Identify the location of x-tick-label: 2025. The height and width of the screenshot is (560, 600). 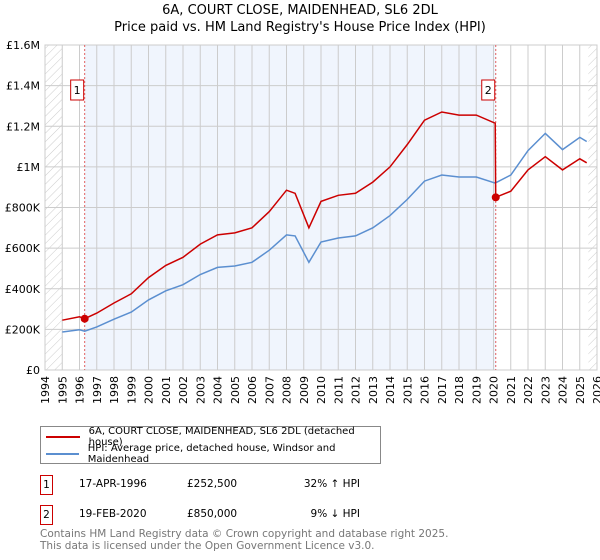
(580, 390).